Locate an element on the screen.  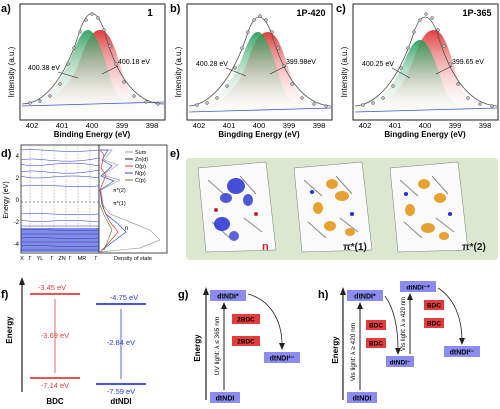
panel-e-letter: e) is located at coordinates (175, 154).